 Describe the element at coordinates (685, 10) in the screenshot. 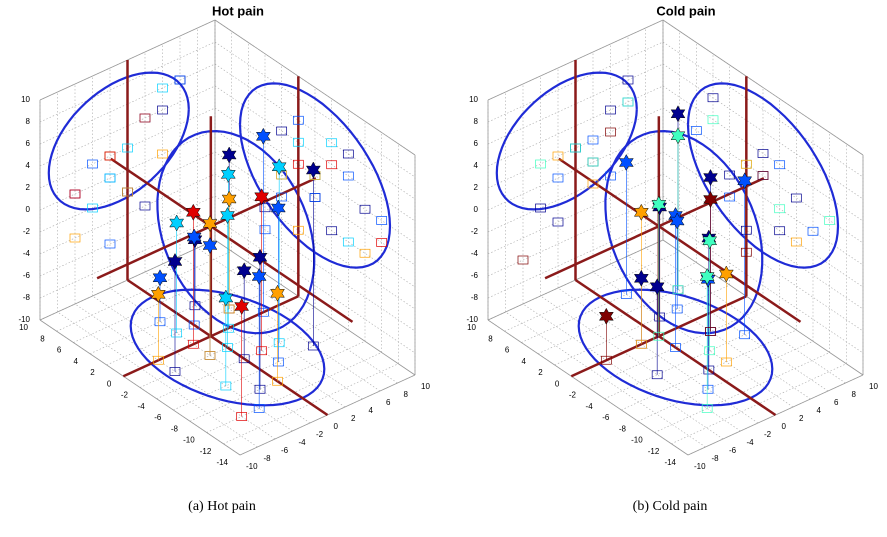

I see `chart-title: Cold pain` at that location.